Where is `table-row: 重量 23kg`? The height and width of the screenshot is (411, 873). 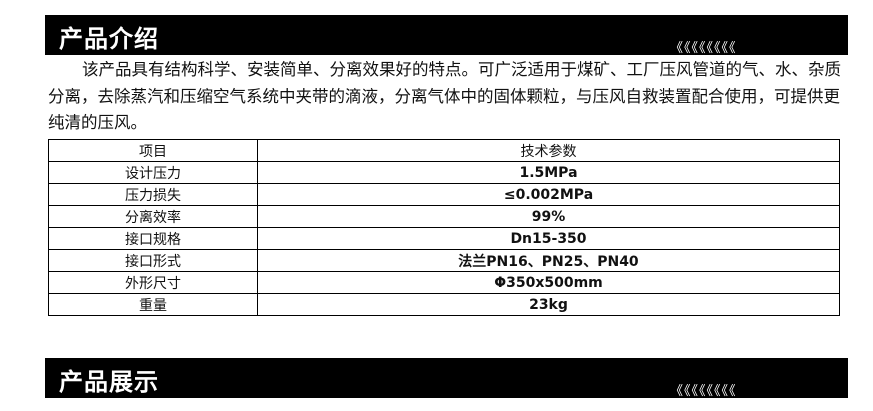 table-row: 重量 23kg is located at coordinates (444, 304).